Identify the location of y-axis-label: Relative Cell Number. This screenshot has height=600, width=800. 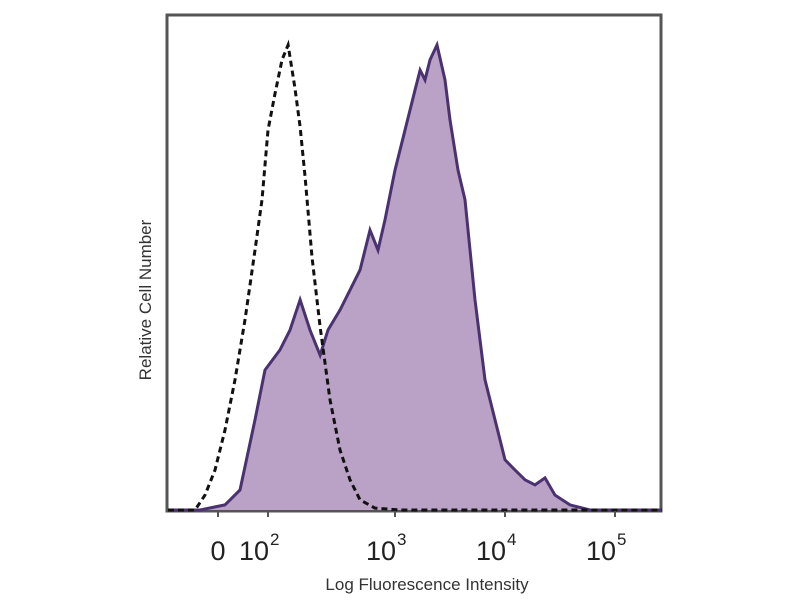
(145, 299).